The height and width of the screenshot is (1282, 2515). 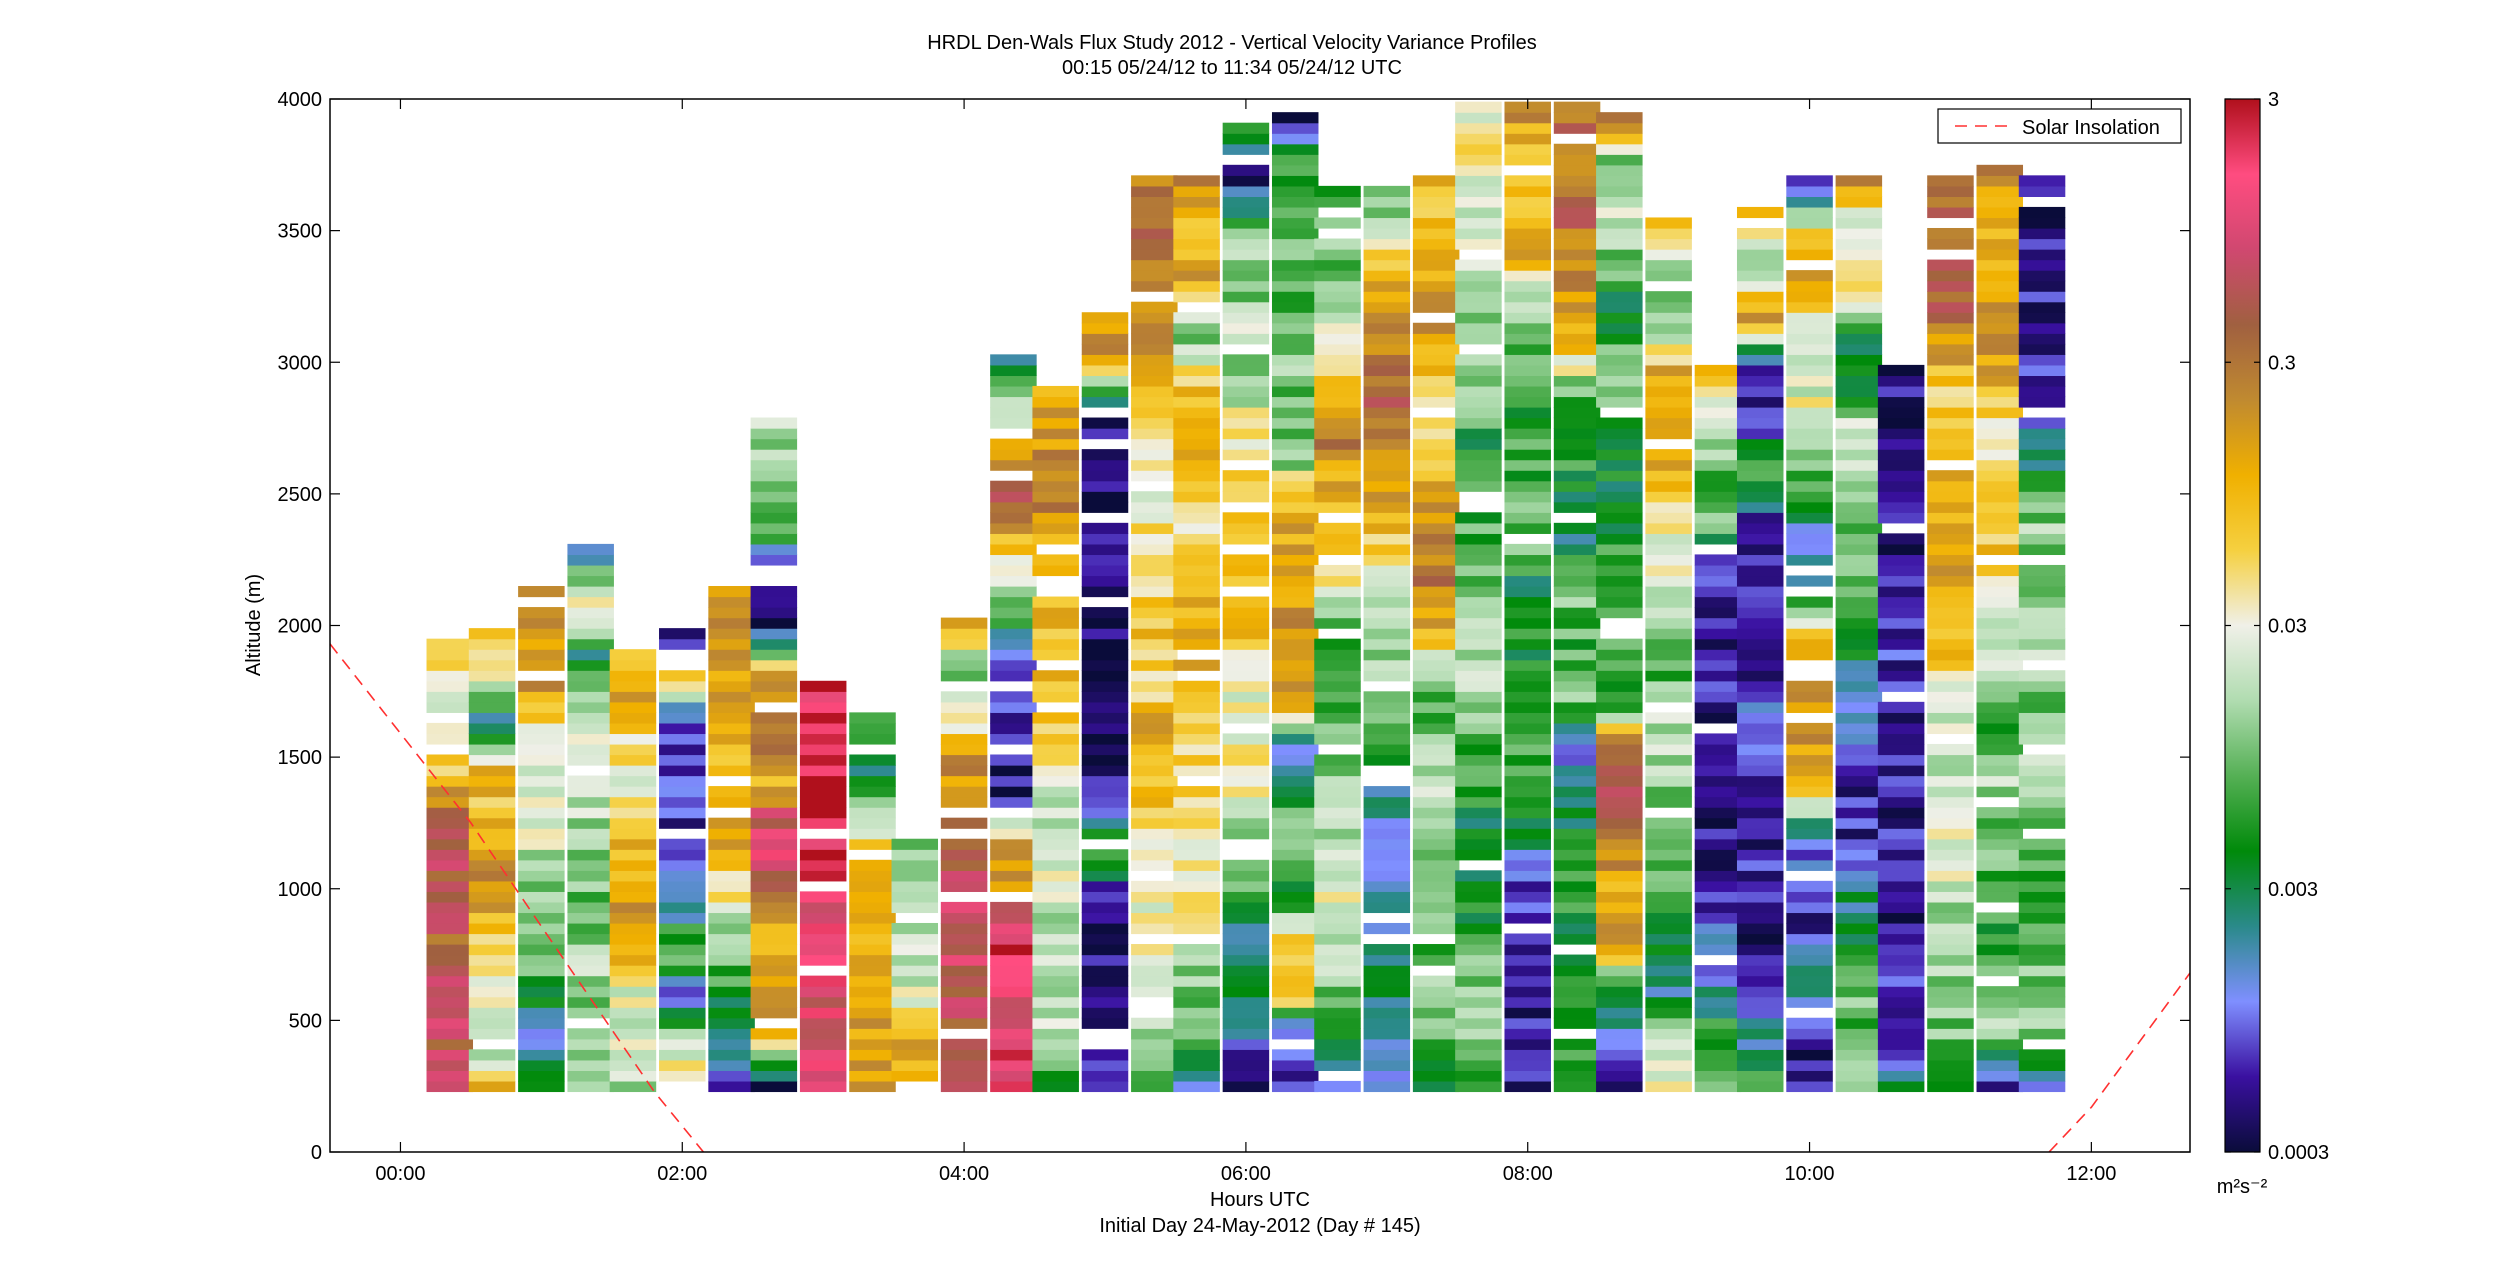 I want to click on x-axis-label: Hours UTC, so click(x=1260, y=1200).